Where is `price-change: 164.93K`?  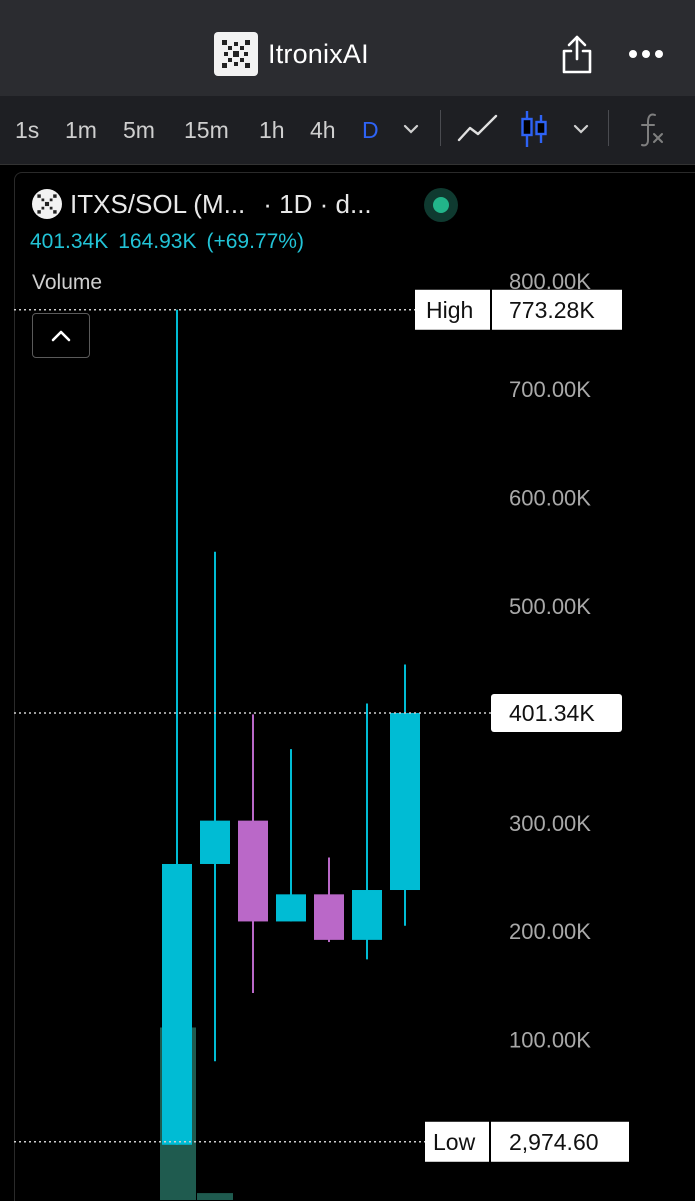 price-change: 164.93K is located at coordinates (157, 241).